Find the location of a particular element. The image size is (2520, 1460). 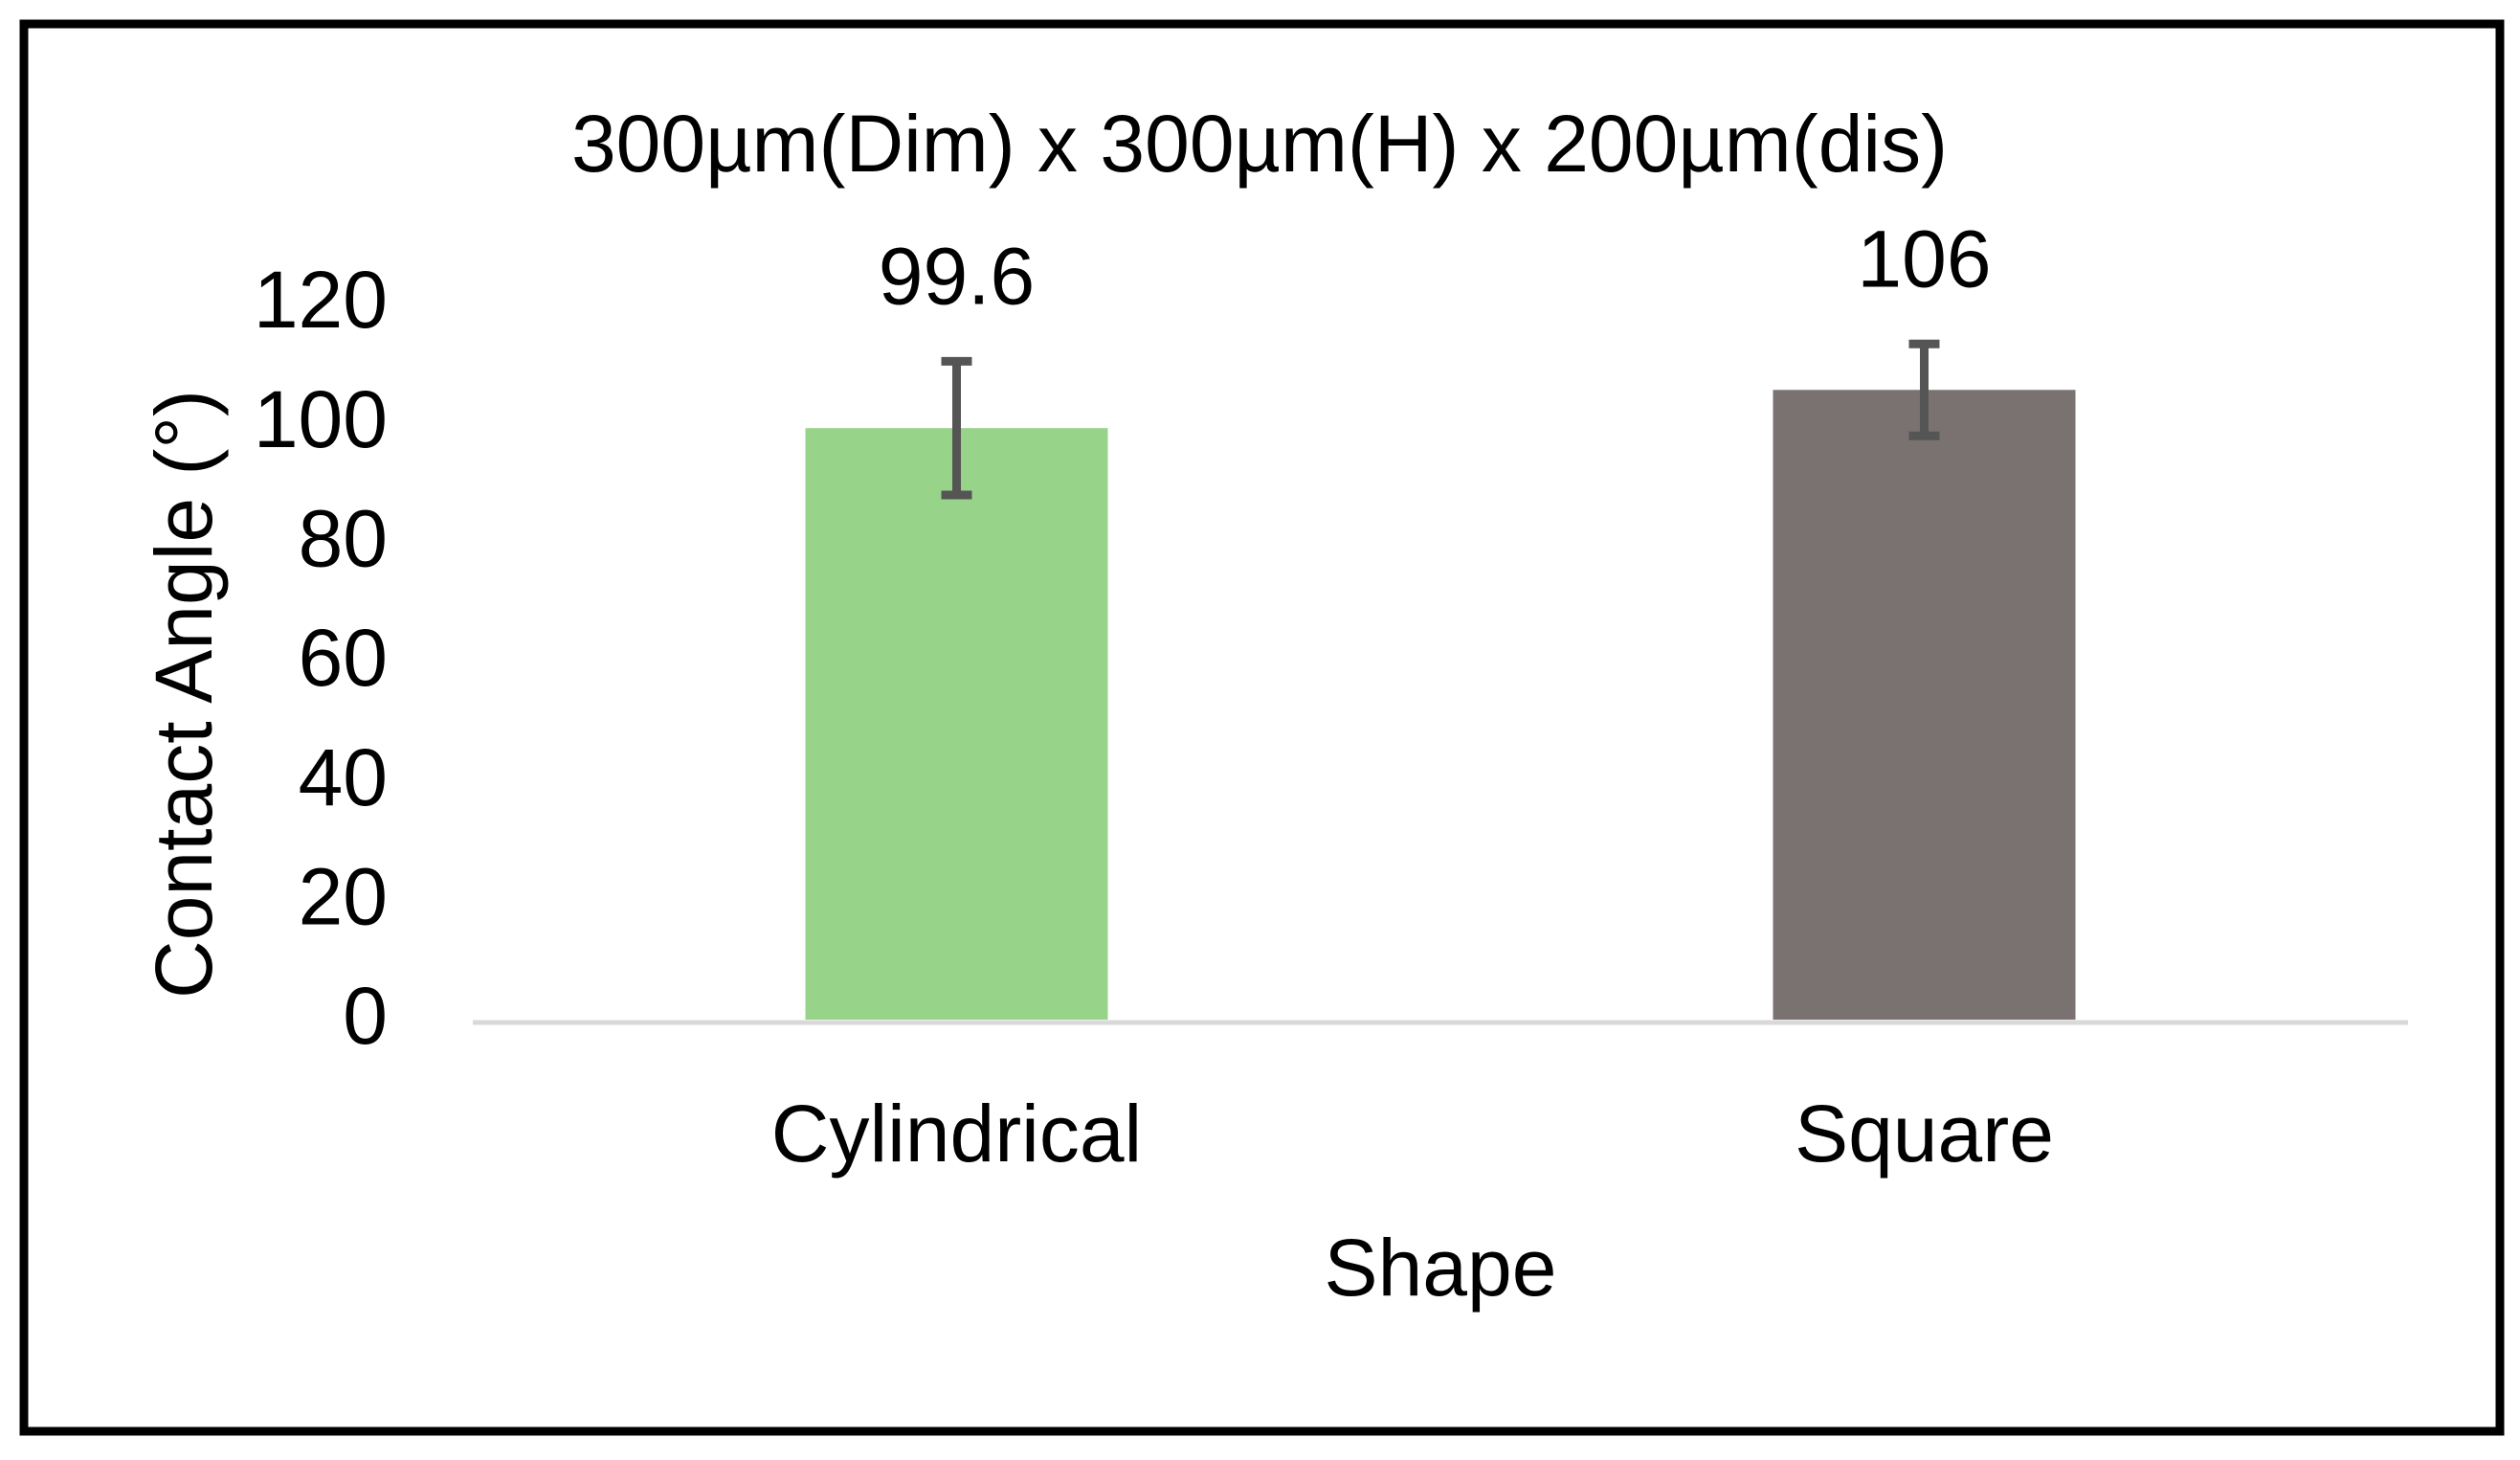

y-axis-label: Contact Angle (°) is located at coordinates (184, 694).